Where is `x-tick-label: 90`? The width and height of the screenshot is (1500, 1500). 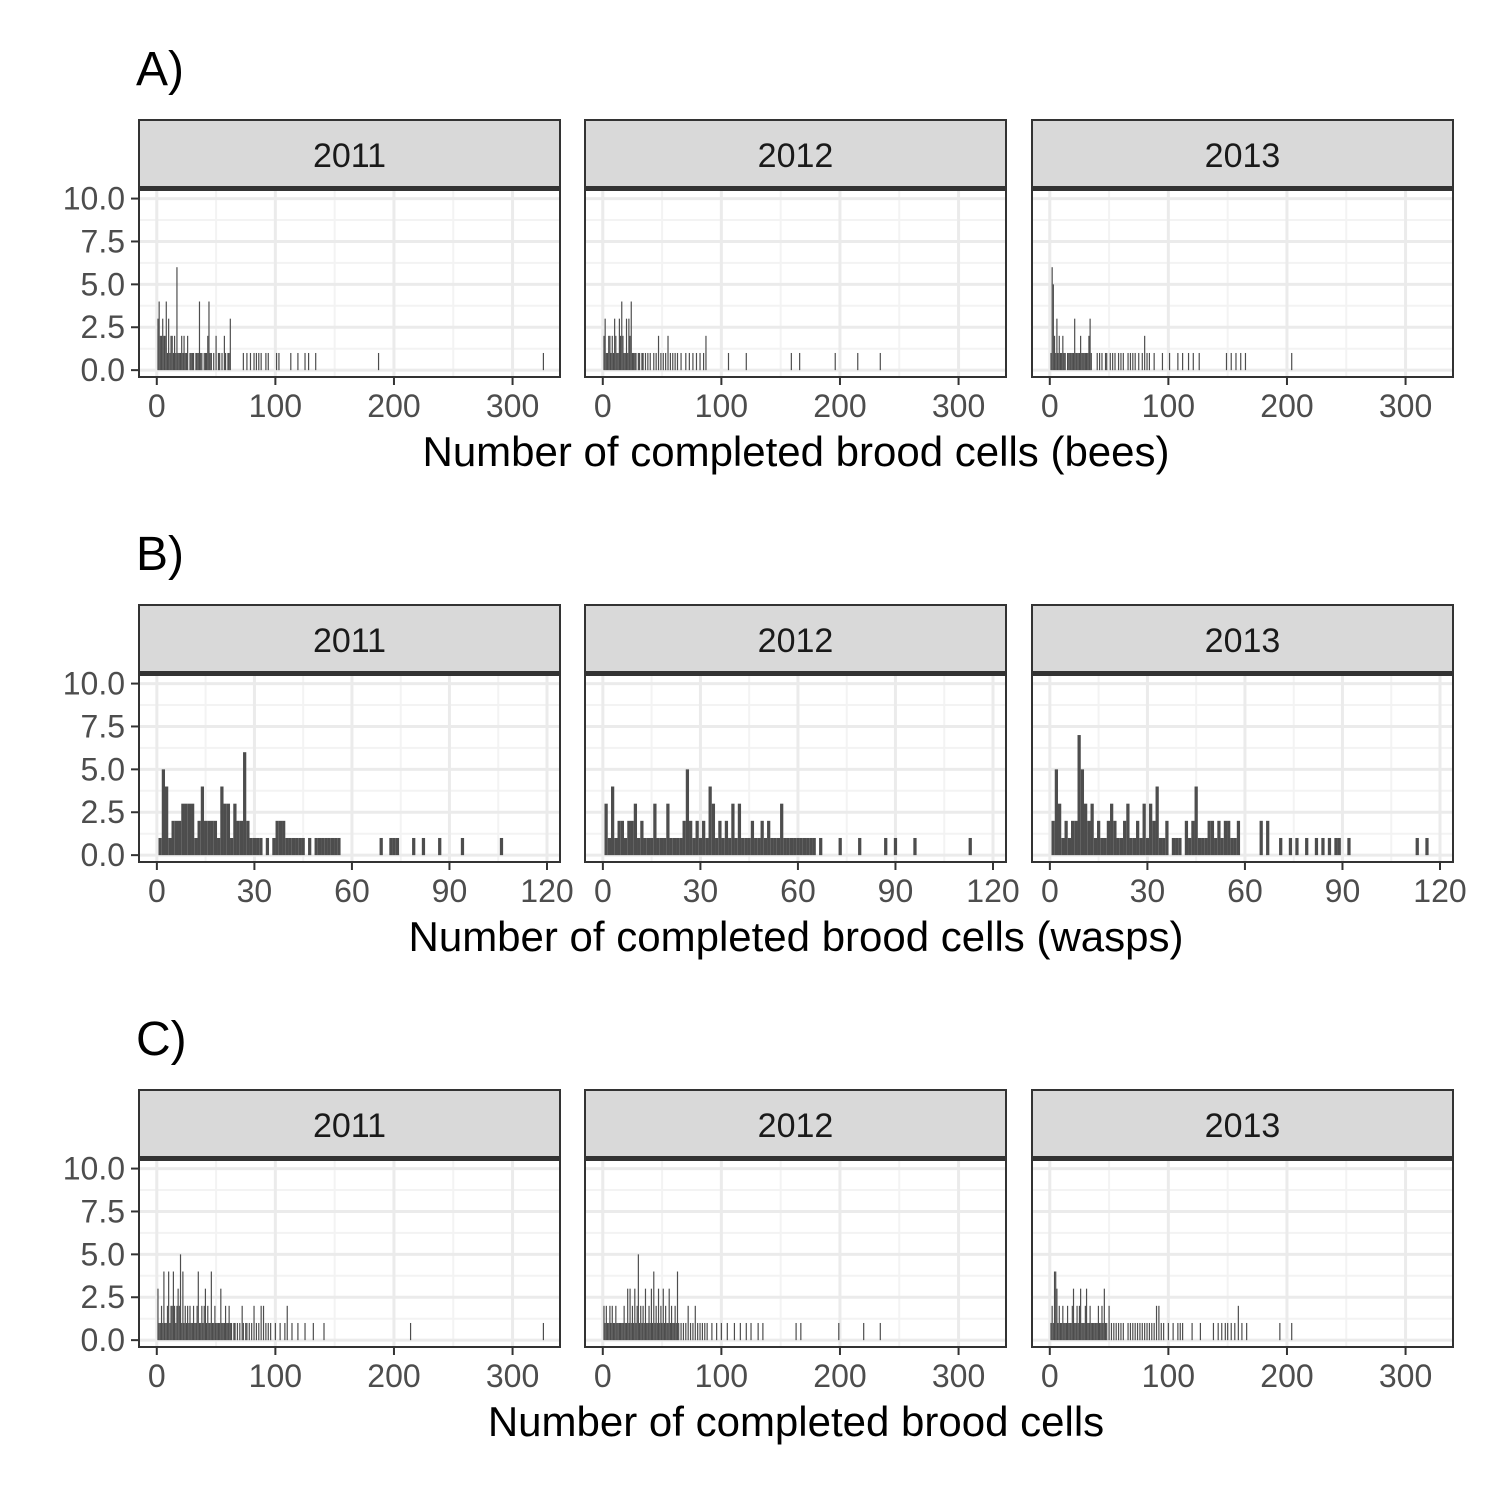 x-tick-label: 90 is located at coordinates (1343, 891).